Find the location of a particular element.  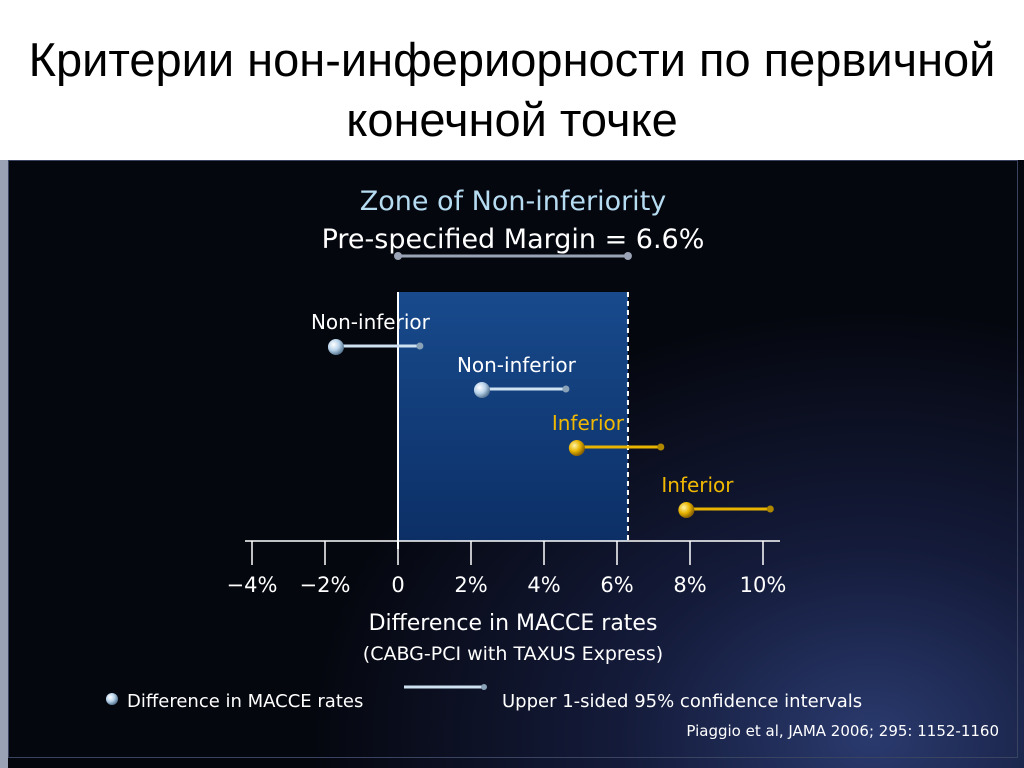

margin-bracket is located at coordinates (513, 256).